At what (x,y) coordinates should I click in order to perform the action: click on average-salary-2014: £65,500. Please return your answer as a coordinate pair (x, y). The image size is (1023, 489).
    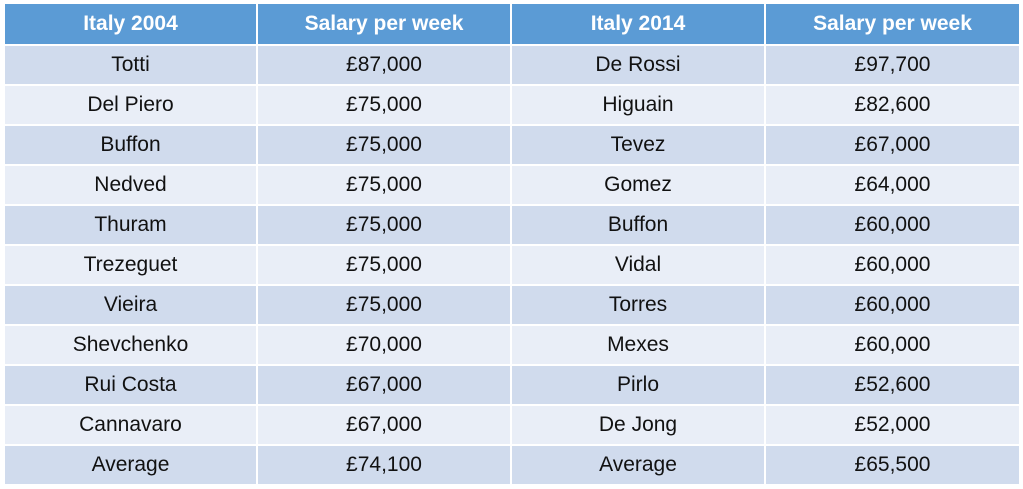
    Looking at the image, I should click on (892, 465).